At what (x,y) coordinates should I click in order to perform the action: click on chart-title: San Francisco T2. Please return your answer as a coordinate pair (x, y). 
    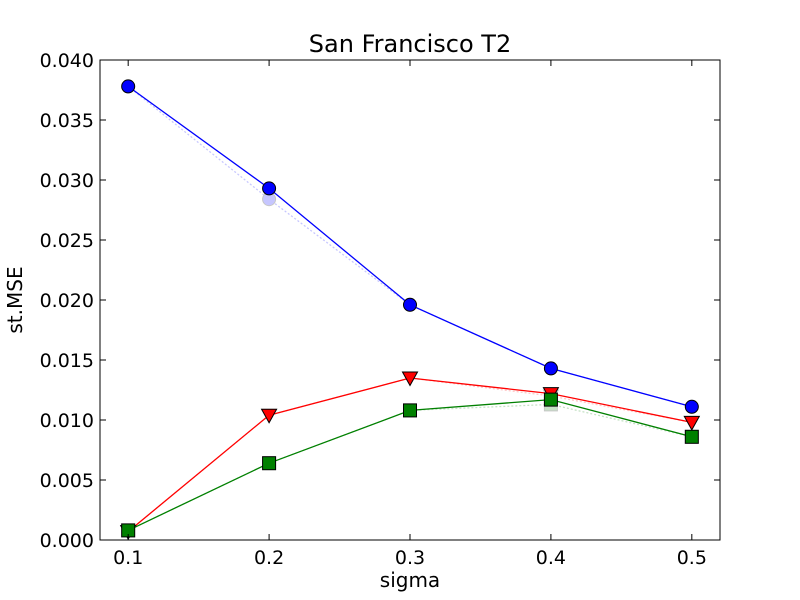
    Looking at the image, I should click on (410, 44).